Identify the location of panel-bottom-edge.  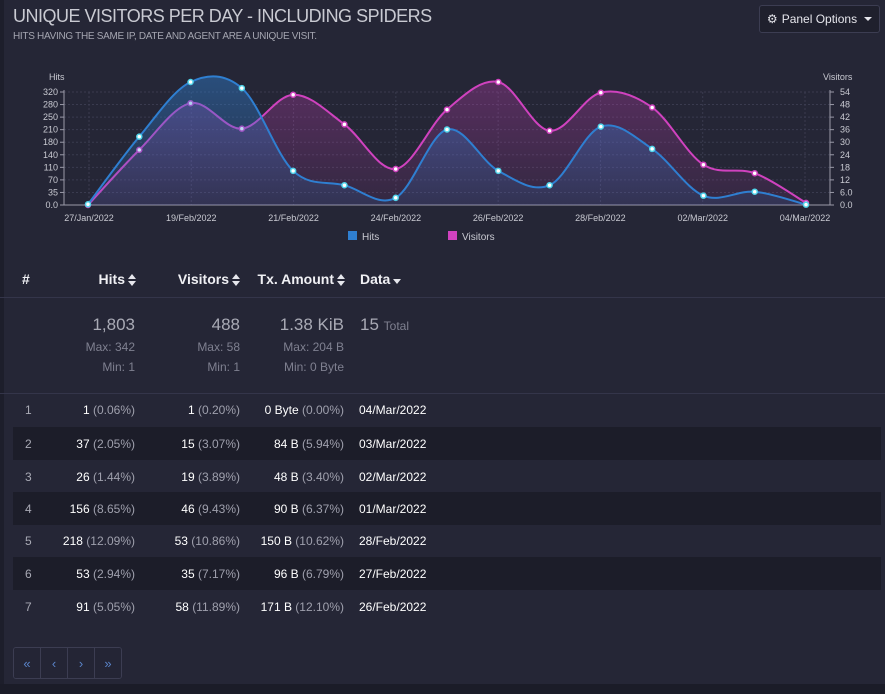
(442, 689).